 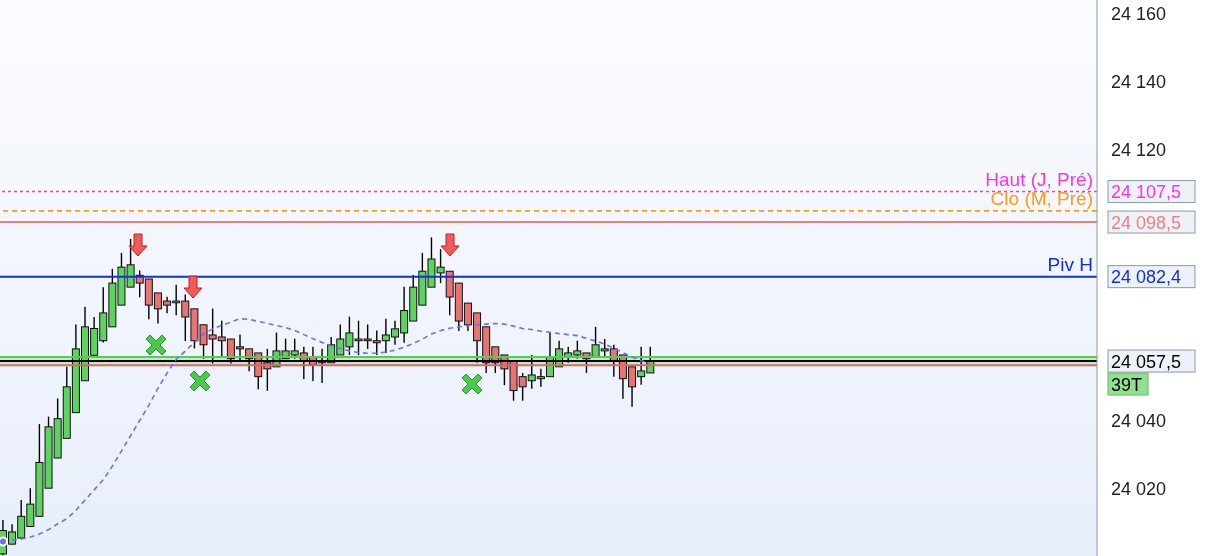 What do you see at coordinates (1070, 264) in the screenshot?
I see `ref-line-label: Piv H` at bounding box center [1070, 264].